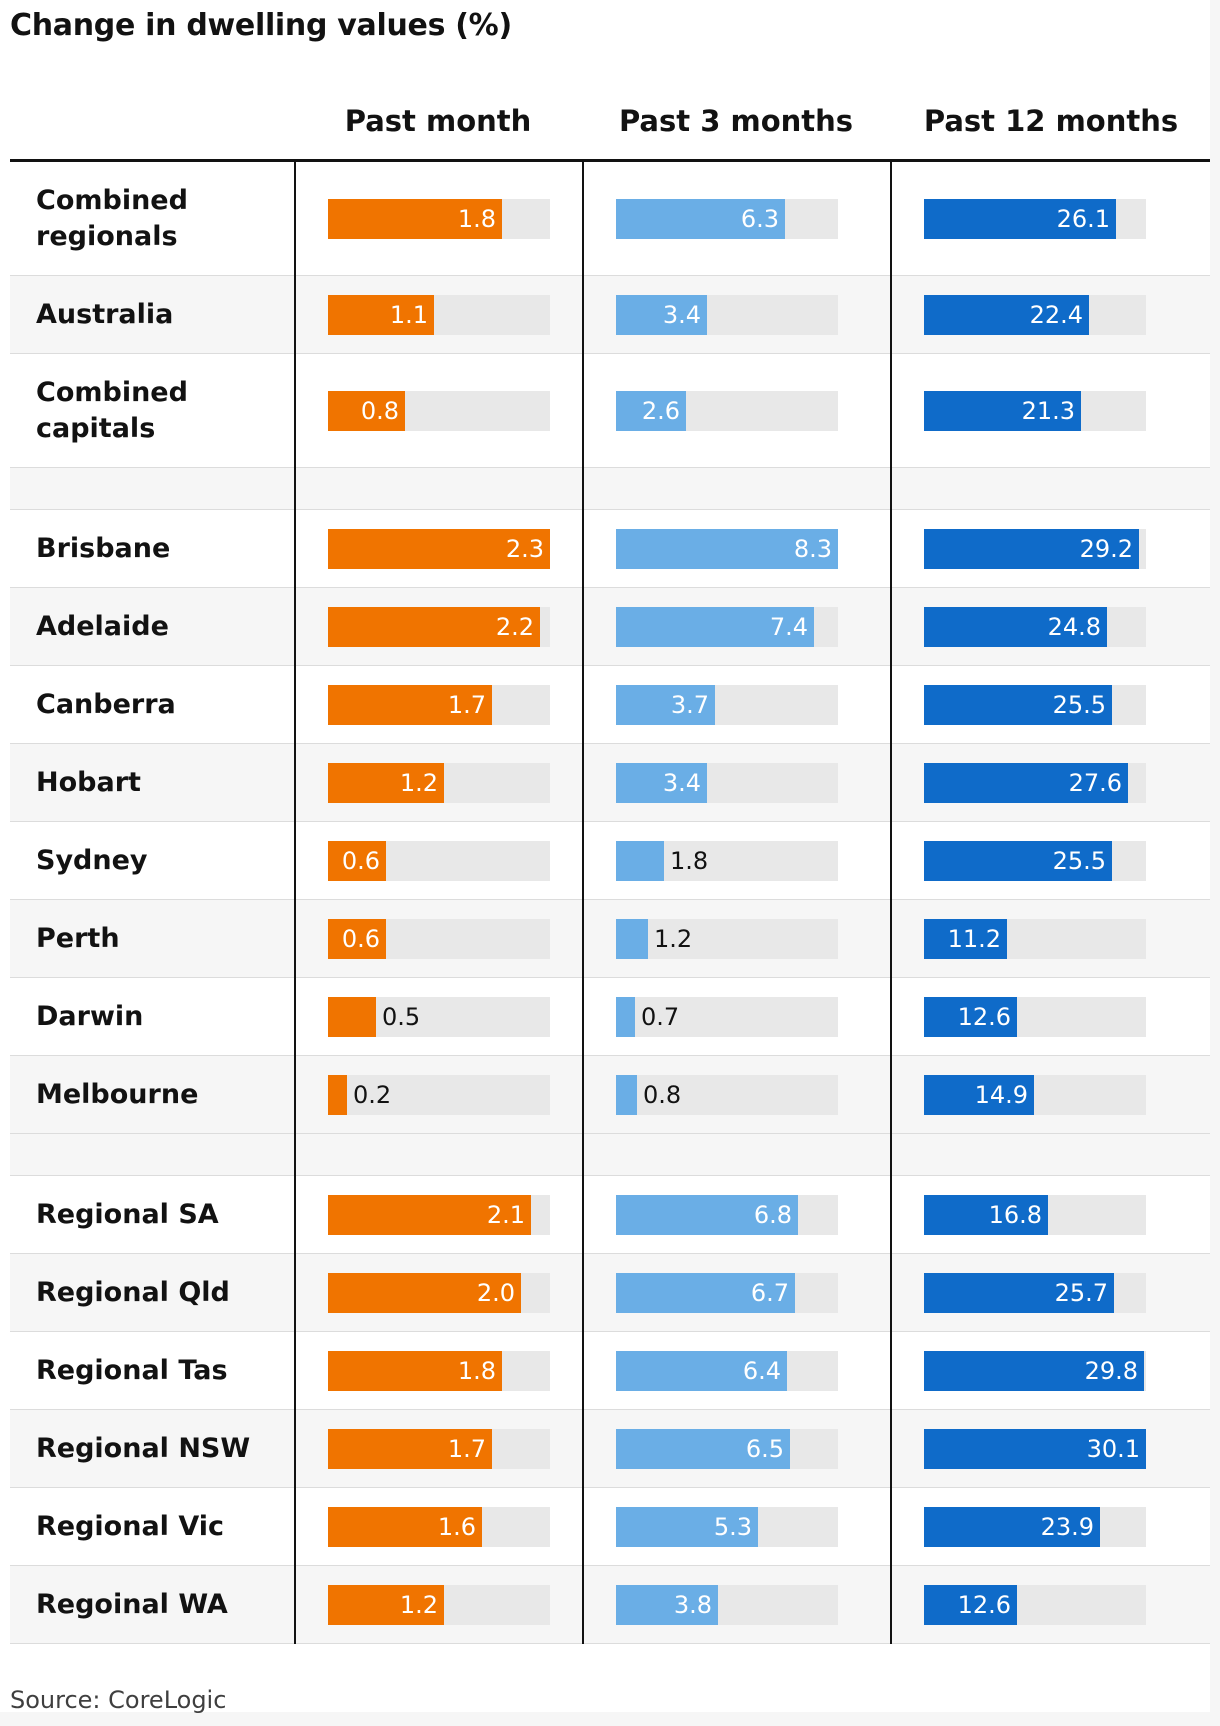  Describe the element at coordinates (610, 411) in the screenshot. I see `table-row: Combined capitals 0.8 2.6 21.3` at that location.